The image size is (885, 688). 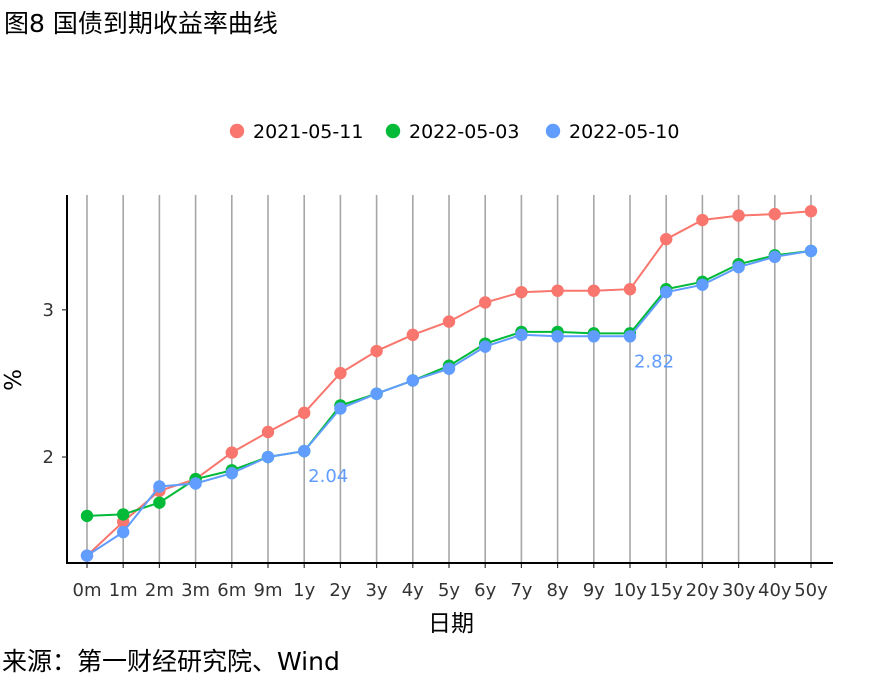 I want to click on legend-item-2021-05-11: 2021-05-11, so click(x=296, y=132).